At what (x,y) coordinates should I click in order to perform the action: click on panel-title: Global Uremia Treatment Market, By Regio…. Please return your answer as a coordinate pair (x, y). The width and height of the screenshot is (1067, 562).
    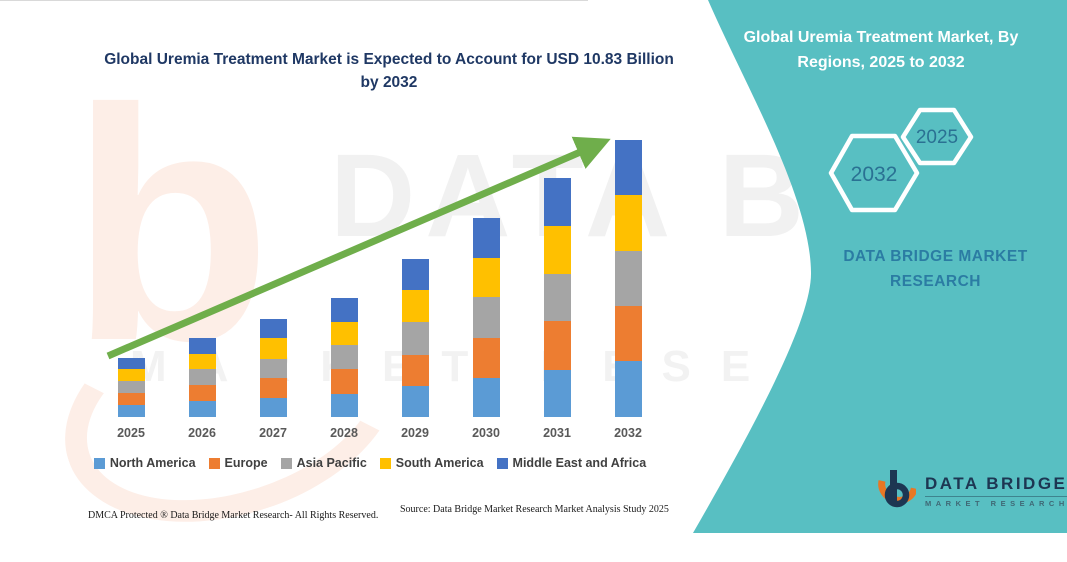
    Looking at the image, I should click on (881, 50).